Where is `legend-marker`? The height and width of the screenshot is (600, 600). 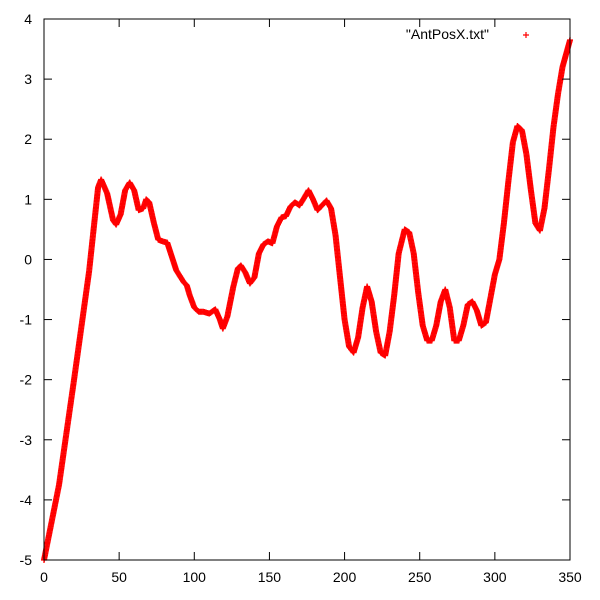 legend-marker is located at coordinates (526, 35).